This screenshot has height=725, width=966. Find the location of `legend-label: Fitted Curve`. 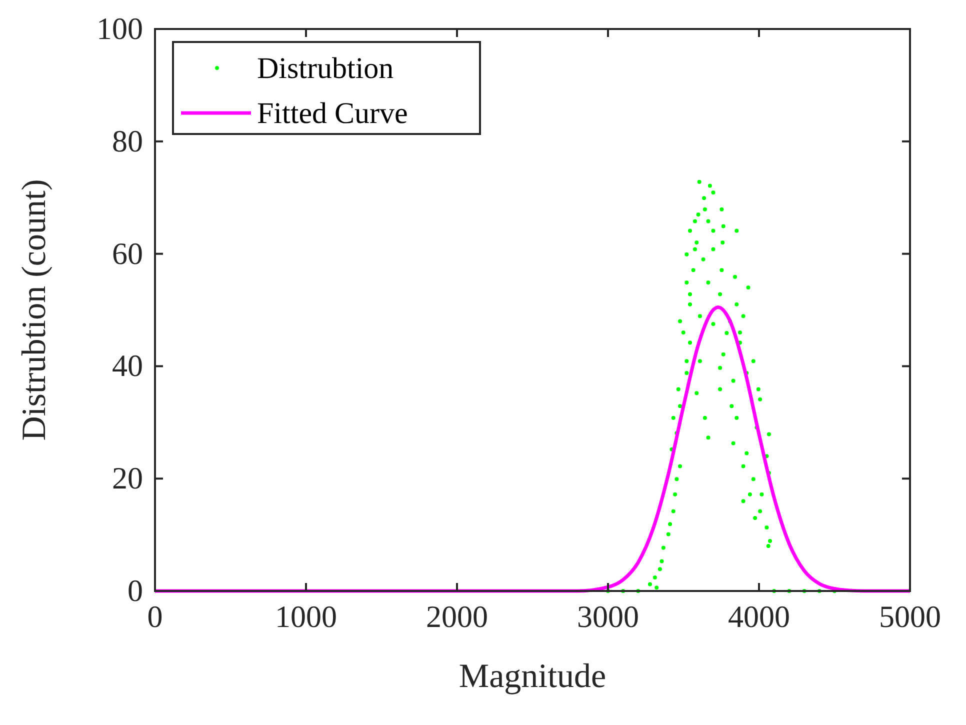

legend-label: Fitted Curve is located at coordinates (332, 113).